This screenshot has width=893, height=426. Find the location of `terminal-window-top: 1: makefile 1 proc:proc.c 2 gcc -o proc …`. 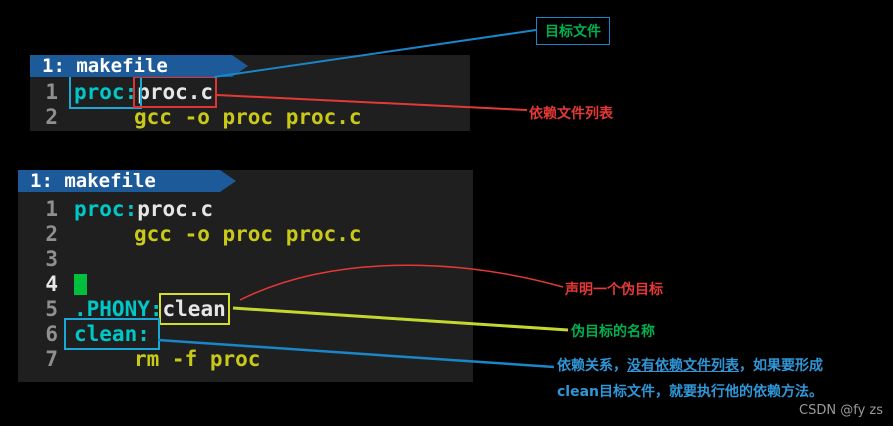

terminal-window-top: 1: makefile 1 proc:proc.c 2 gcc -o proc … is located at coordinates (250, 93).